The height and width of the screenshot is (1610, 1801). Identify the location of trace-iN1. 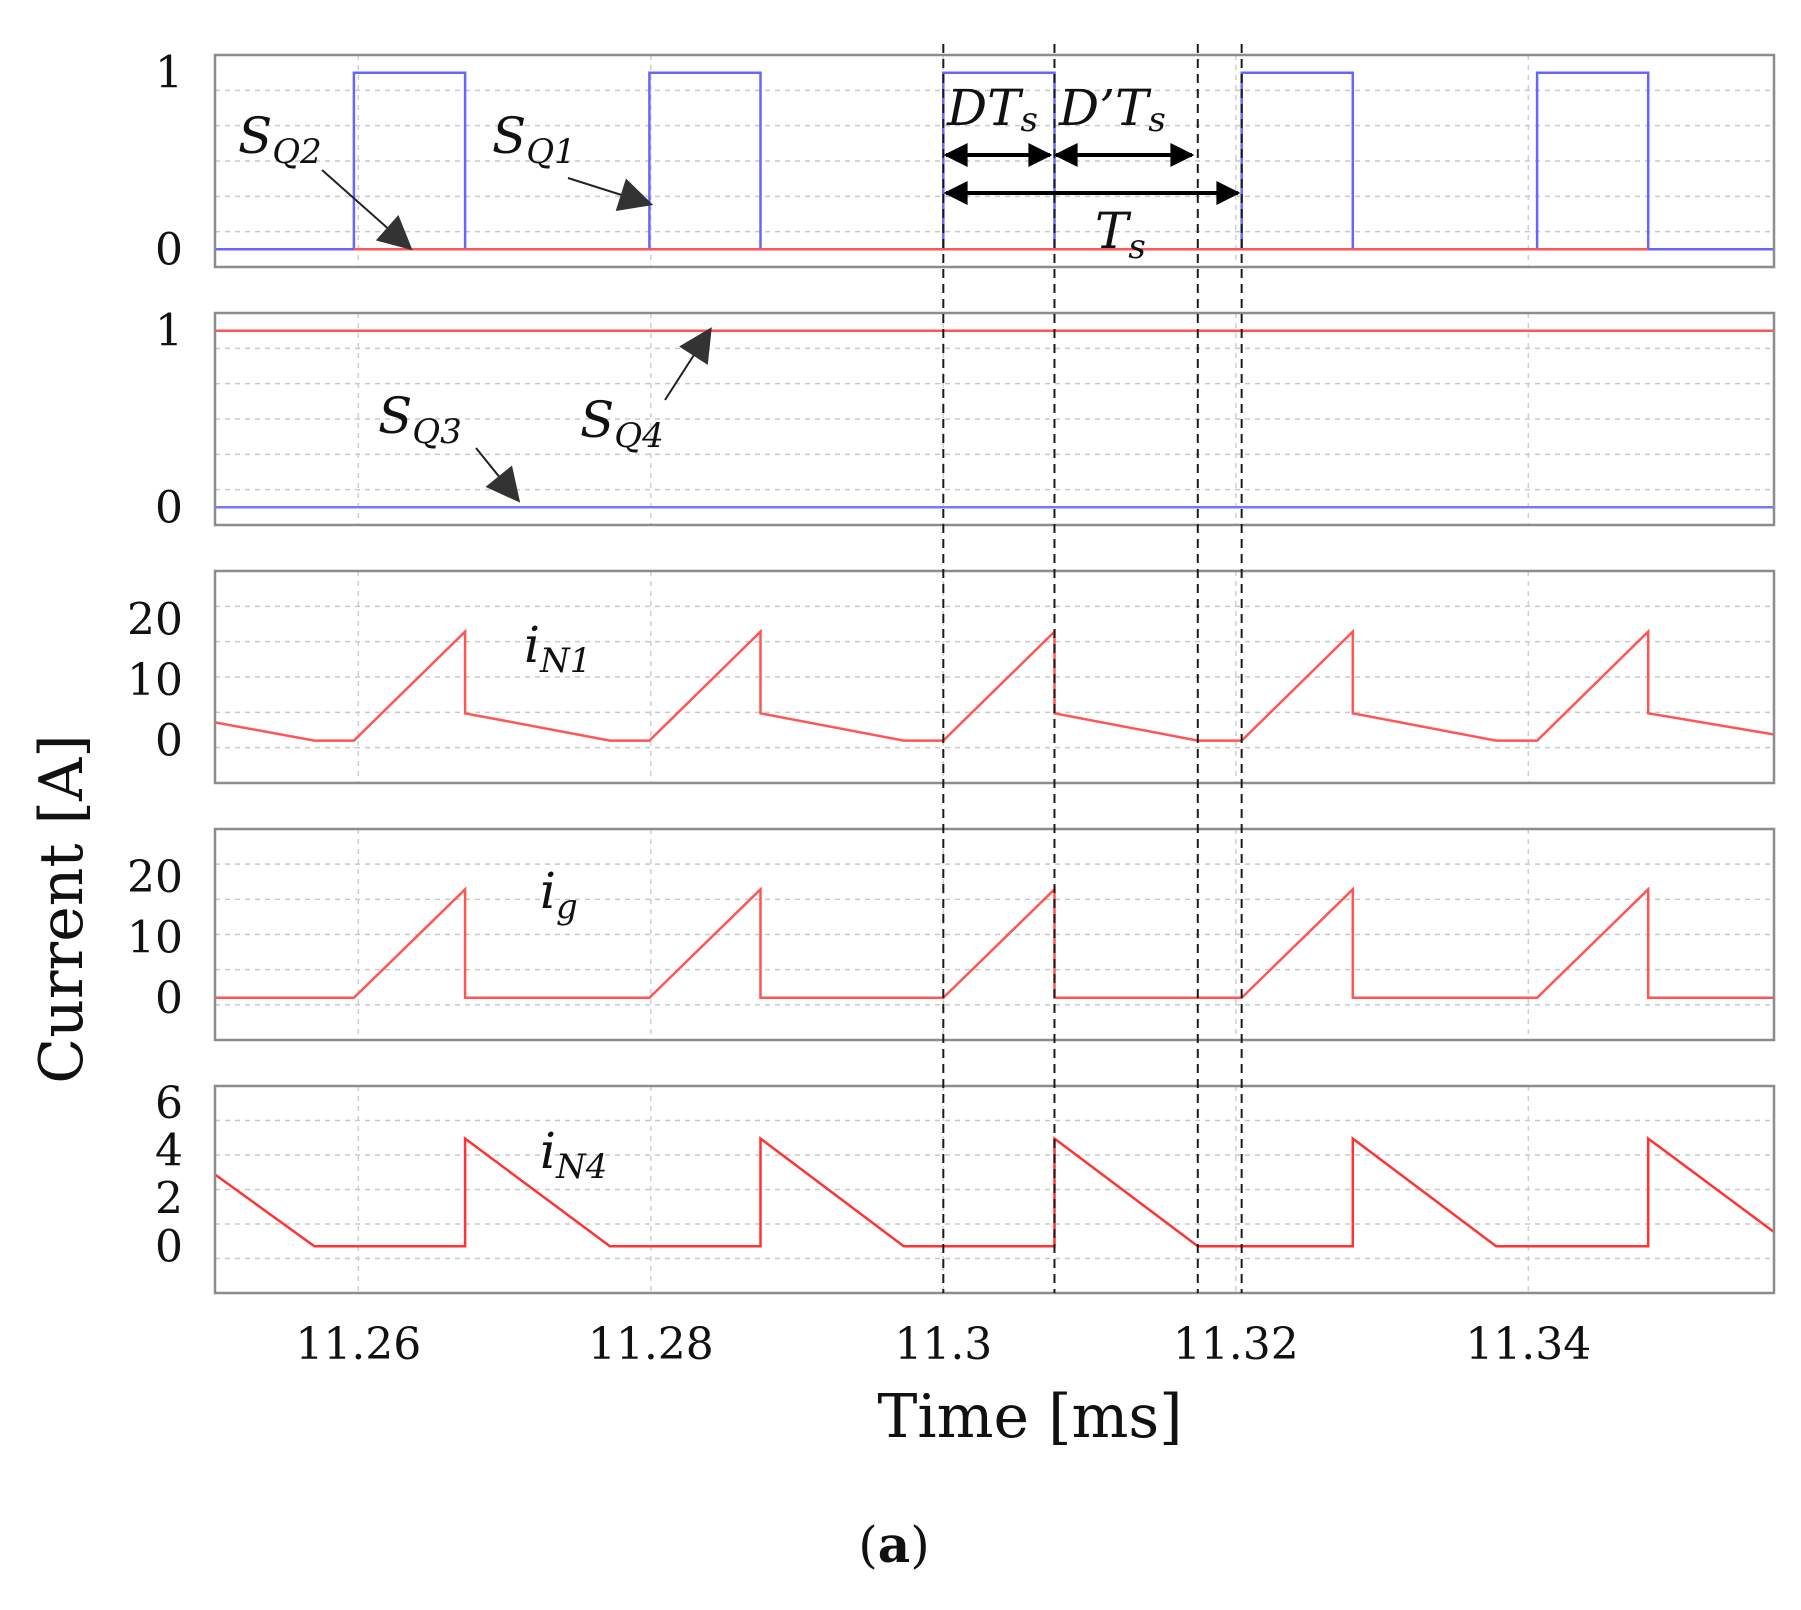
(994, 685).